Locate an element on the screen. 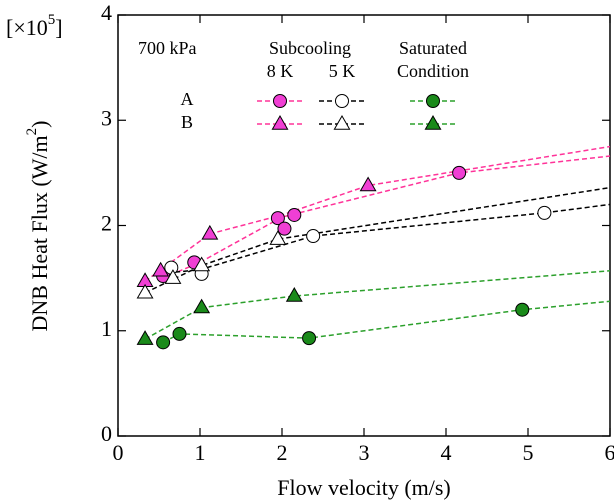 The height and width of the screenshot is (502, 614). legend-row: A is located at coordinates (187, 99).